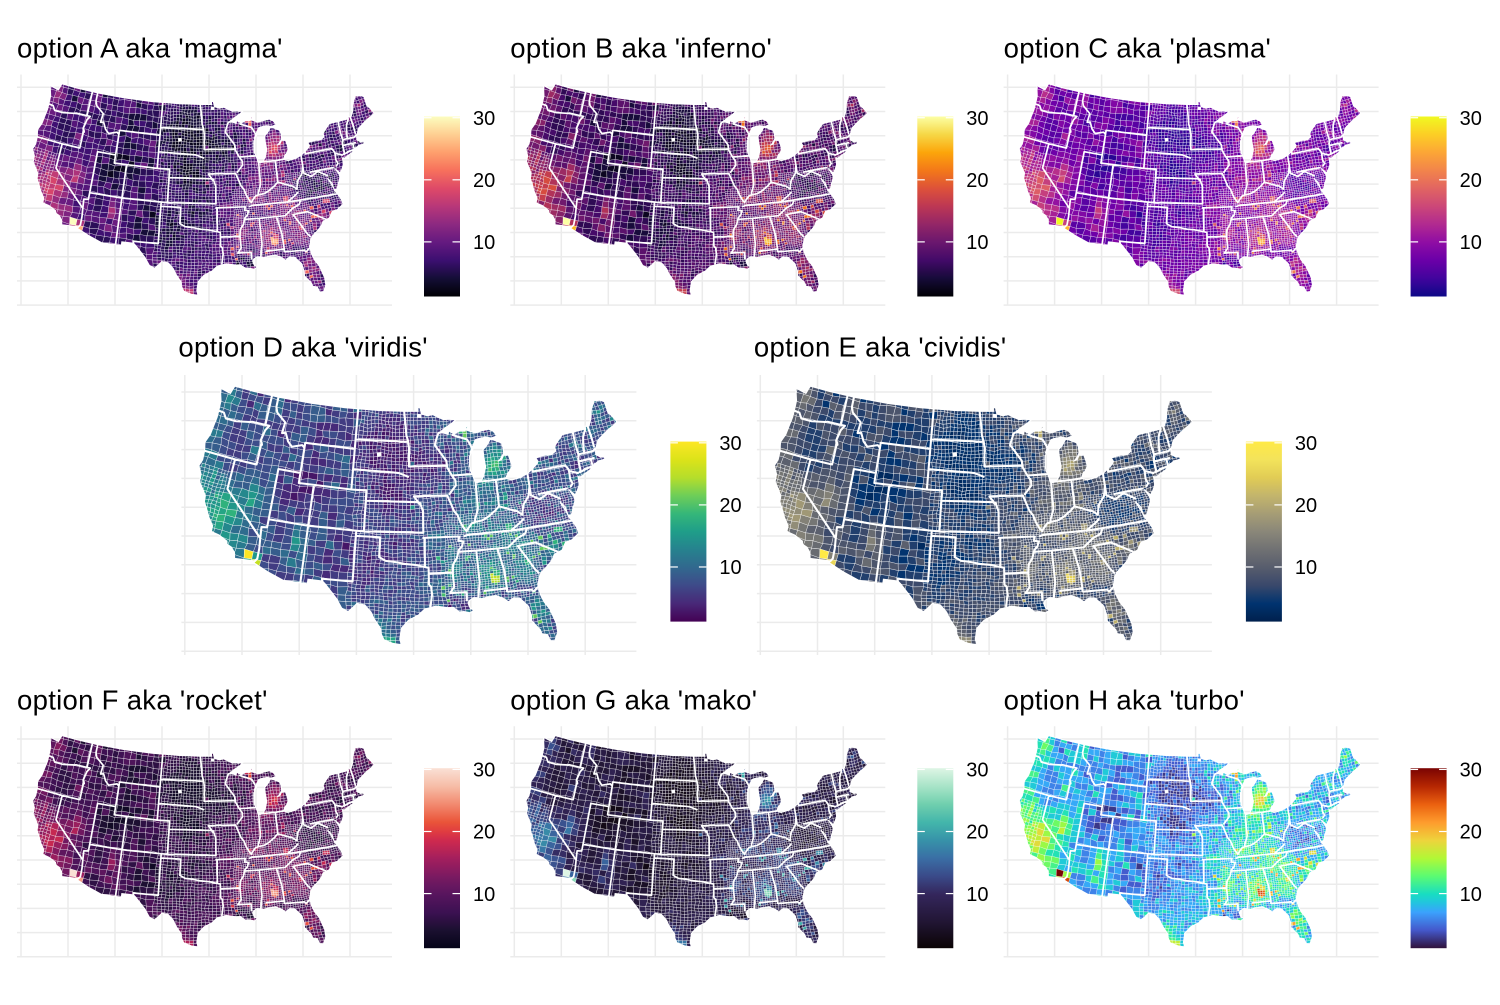  What do you see at coordinates (1124, 699) in the screenshot?
I see `svg-text: option H aka 'turbo'` at bounding box center [1124, 699].